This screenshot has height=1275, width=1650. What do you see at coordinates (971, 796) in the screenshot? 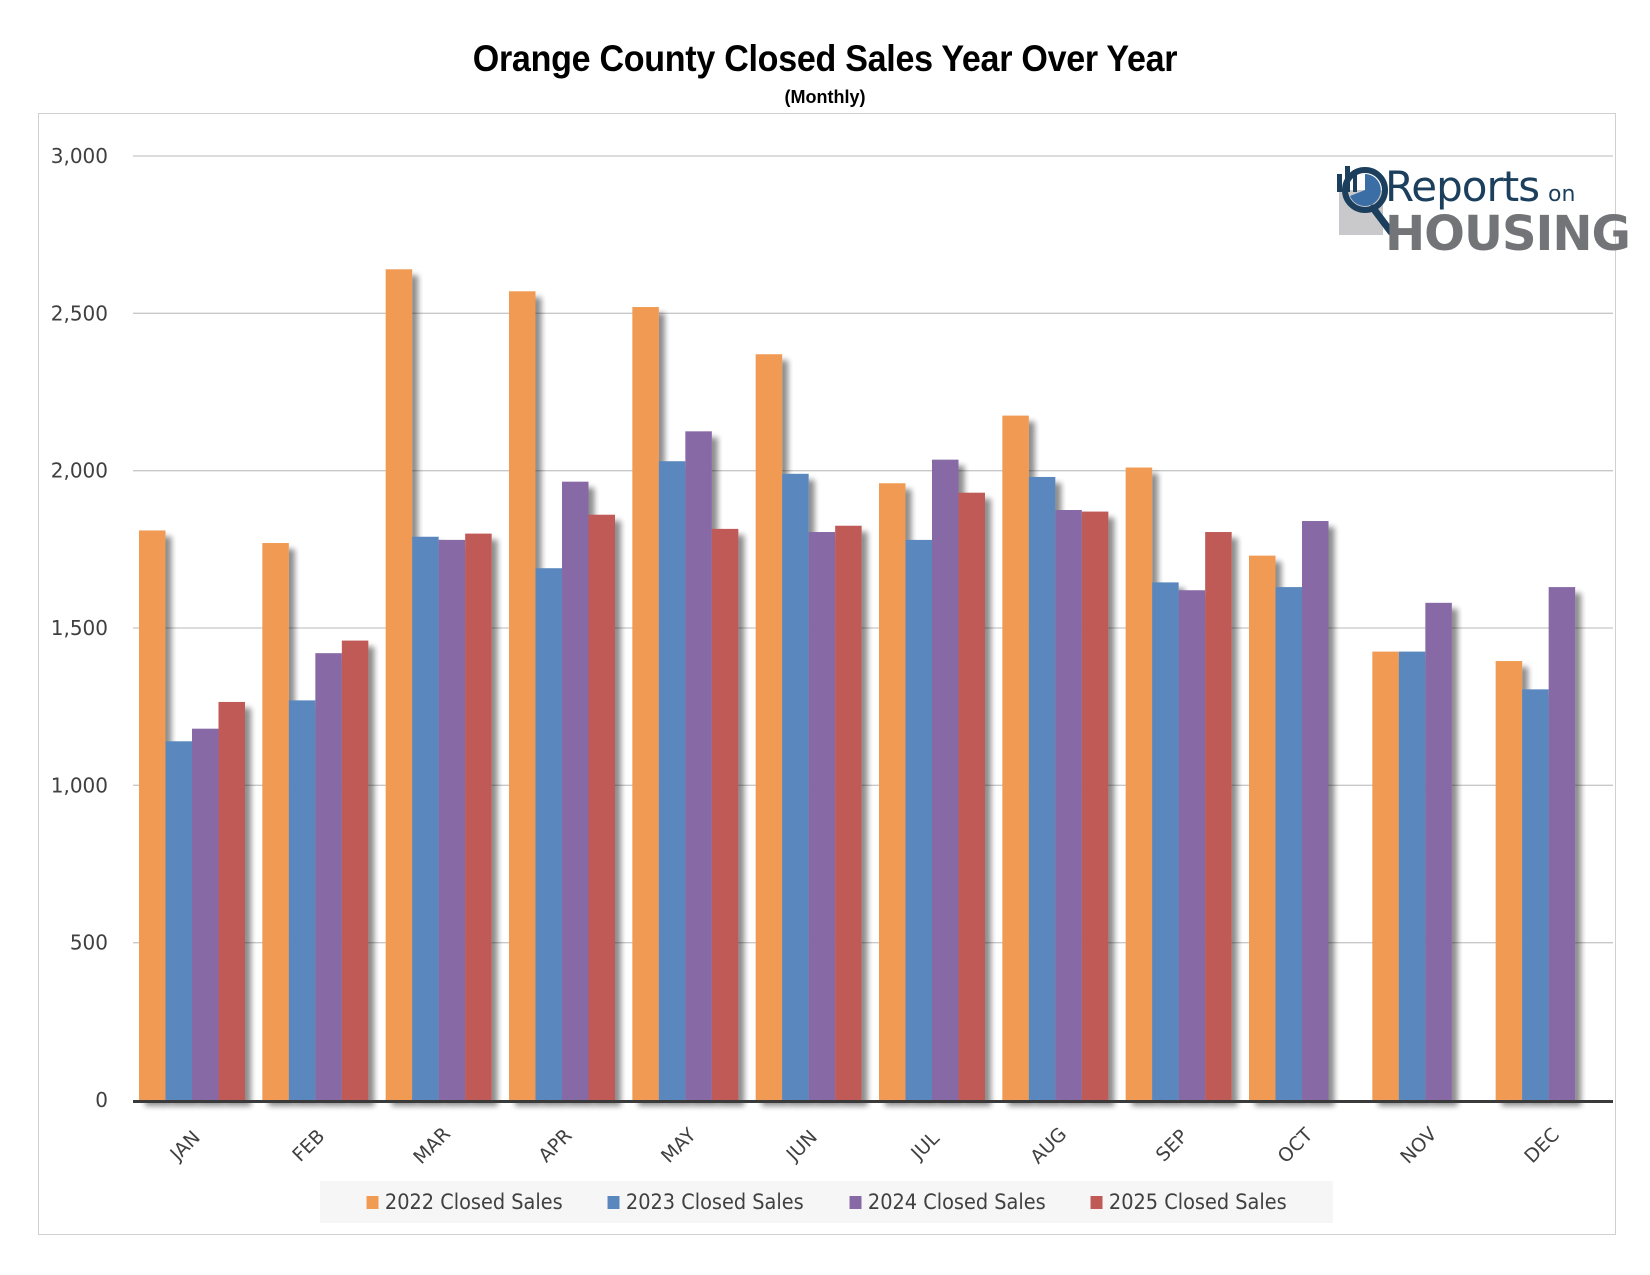
I see `bar-2025-jul` at bounding box center [971, 796].